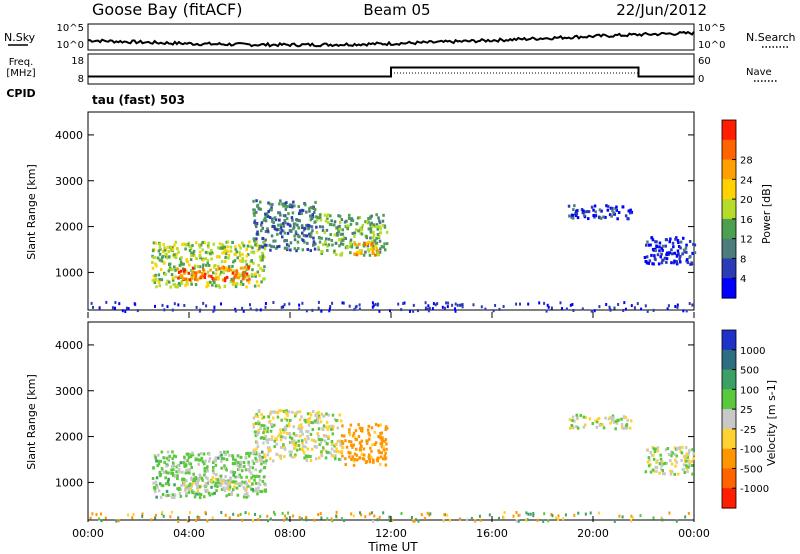 This screenshot has height=554, width=800. What do you see at coordinates (31, 212) in the screenshot?
I see `power-ylabel: Slant Range [km]` at bounding box center [31, 212].